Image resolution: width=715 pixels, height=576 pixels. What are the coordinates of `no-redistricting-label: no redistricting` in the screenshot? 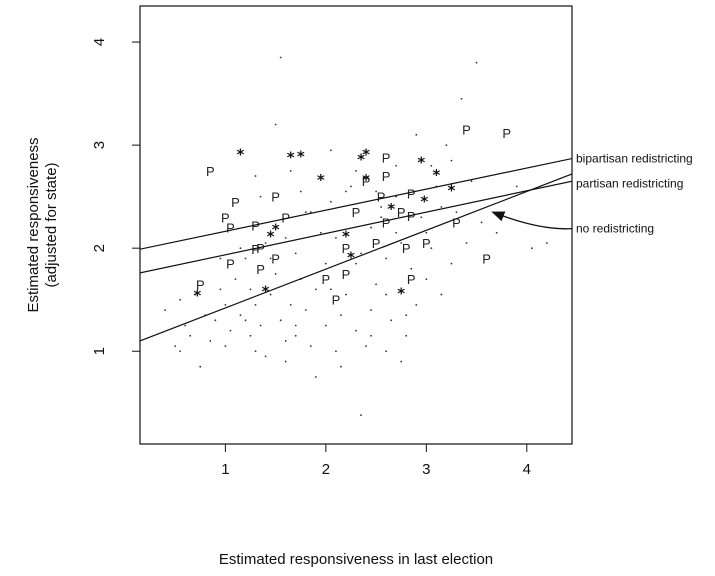 It's located at (615, 229).